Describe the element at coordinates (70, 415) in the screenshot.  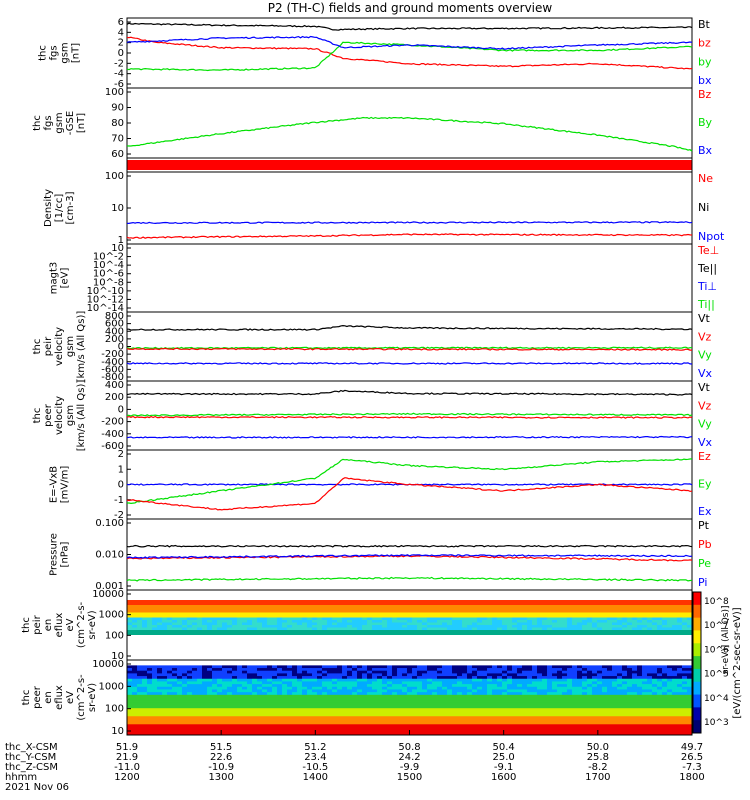
I see `y-axis-label: gsm` at that location.